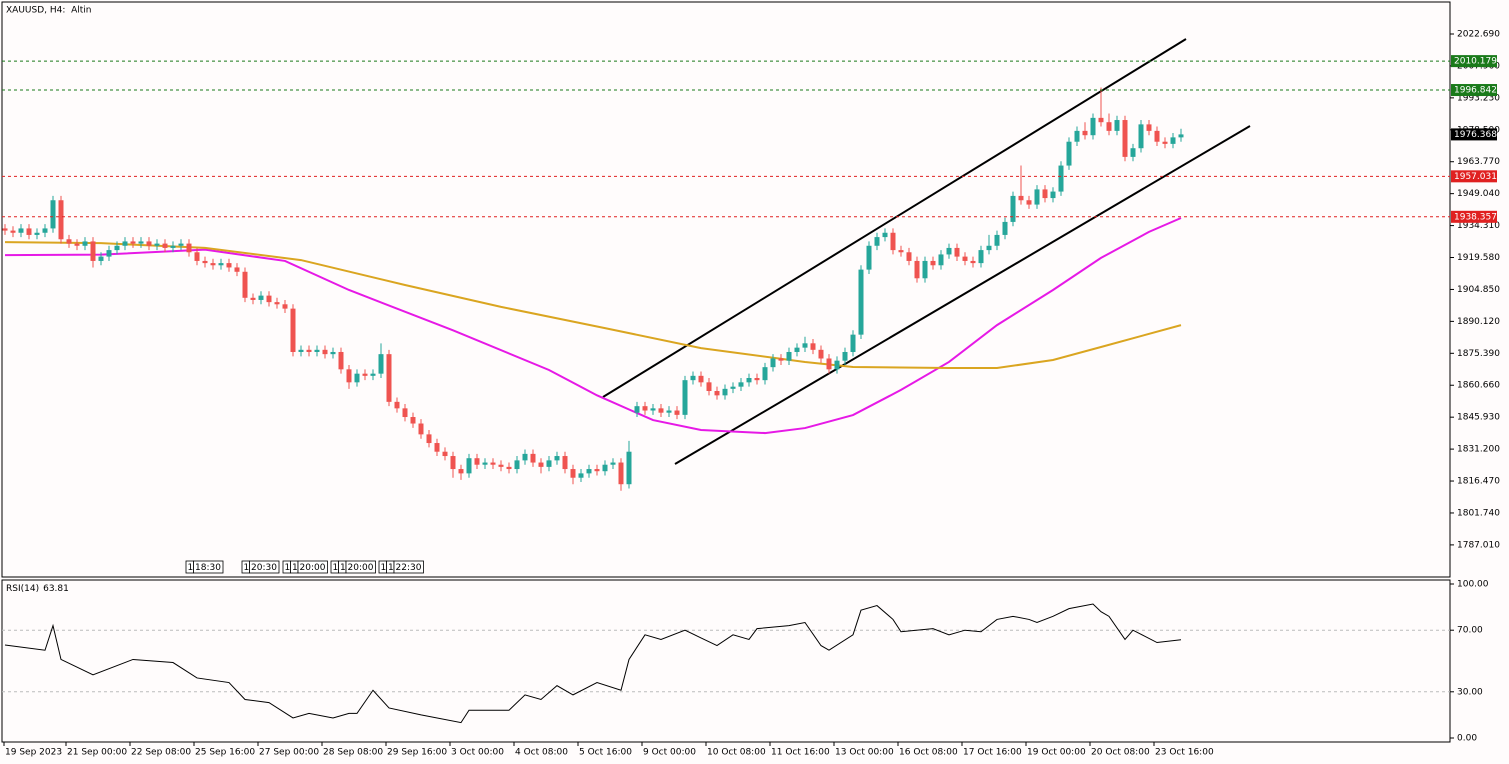 The height and width of the screenshot is (764, 1509). Describe the element at coordinates (1184, 753) in the screenshot. I see `x-tick-label: 23 Oct 16:00` at that location.